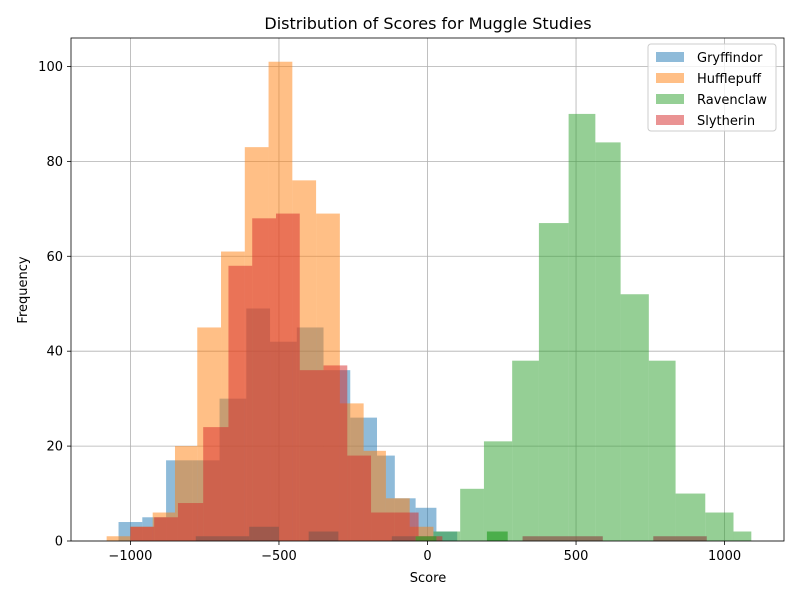 Image resolution: width=800 pixels, height=600 pixels. I want to click on y-tick-label: 80, so click(54, 162).